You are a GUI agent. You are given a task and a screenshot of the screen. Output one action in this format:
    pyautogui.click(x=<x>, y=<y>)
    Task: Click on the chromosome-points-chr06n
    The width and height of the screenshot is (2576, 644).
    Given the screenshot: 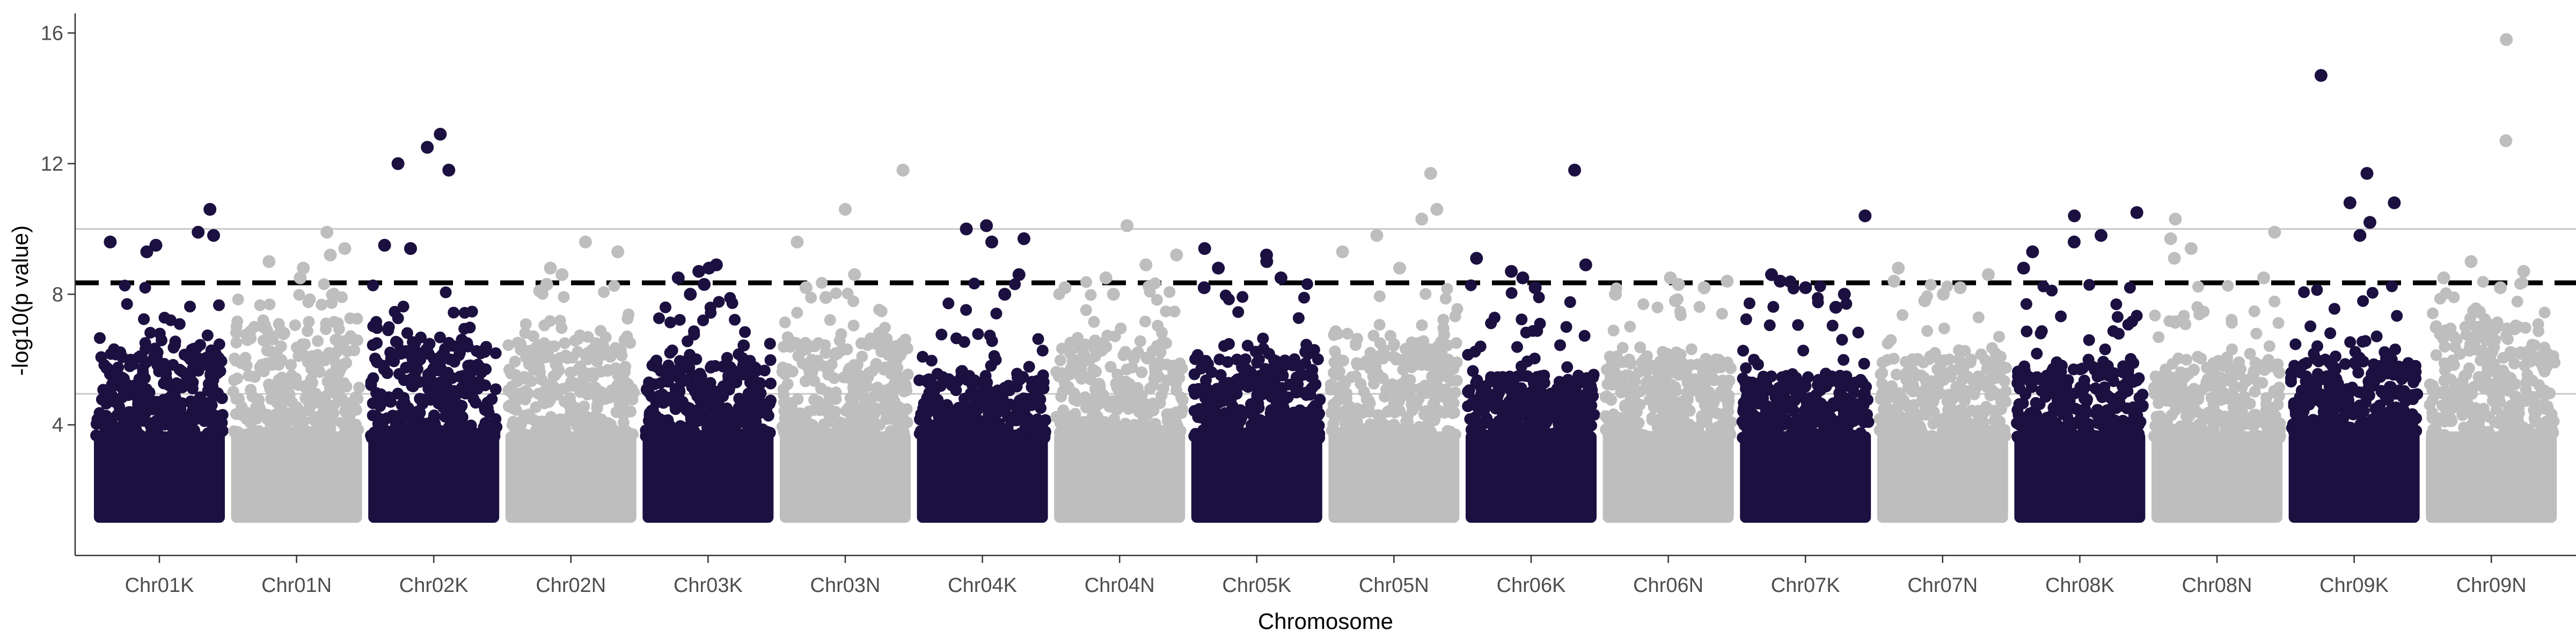 What is the action you would take?
    pyautogui.click(x=1668, y=397)
    